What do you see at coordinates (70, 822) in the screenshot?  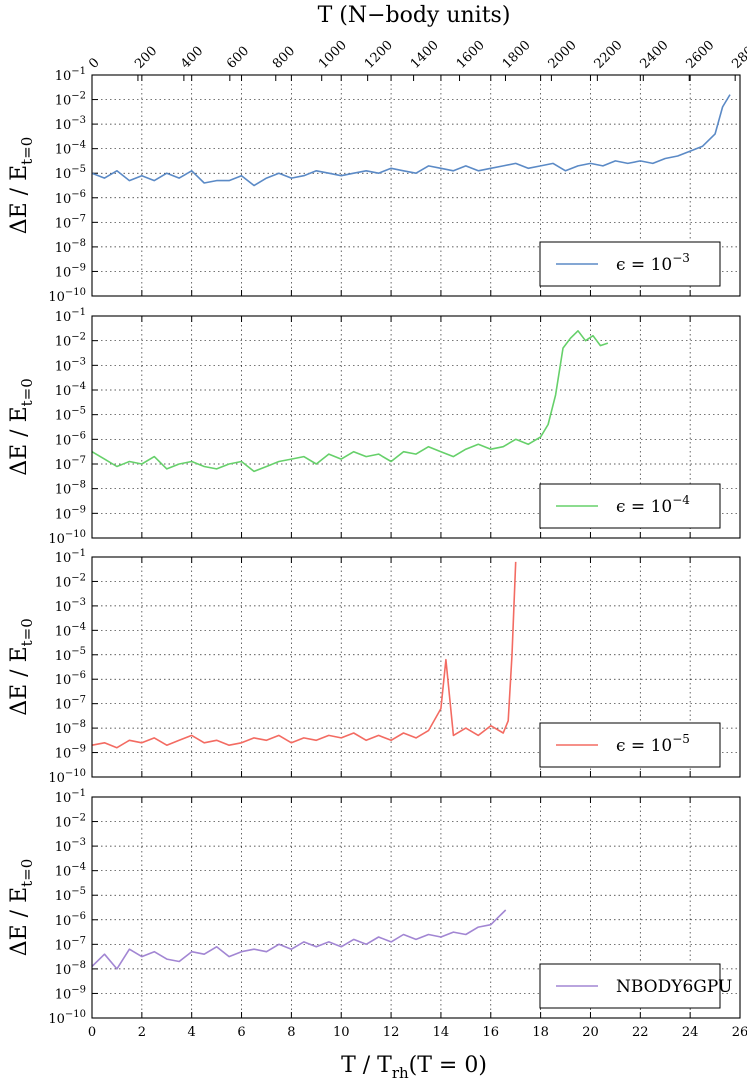 I see `y-tick-label: 10⁻²` at bounding box center [70, 822].